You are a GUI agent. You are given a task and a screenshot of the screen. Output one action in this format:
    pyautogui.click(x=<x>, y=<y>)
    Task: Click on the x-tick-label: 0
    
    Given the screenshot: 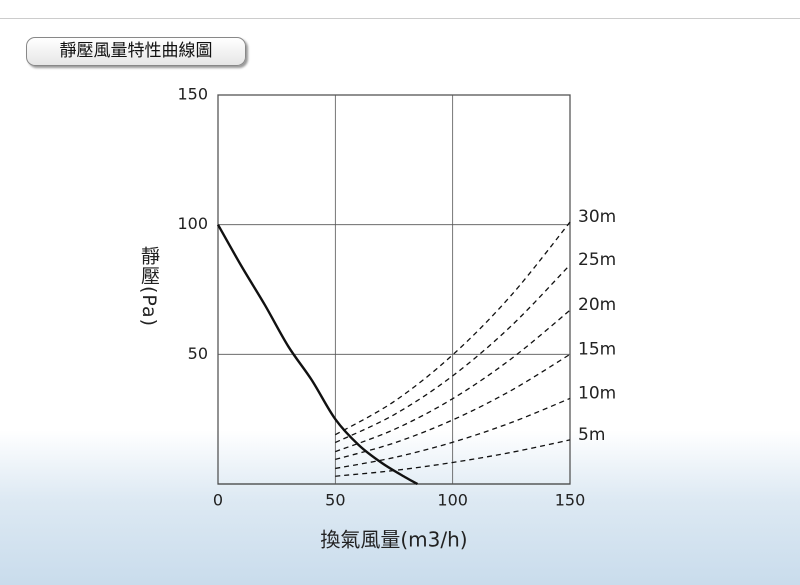 What is the action you would take?
    pyautogui.click(x=218, y=500)
    